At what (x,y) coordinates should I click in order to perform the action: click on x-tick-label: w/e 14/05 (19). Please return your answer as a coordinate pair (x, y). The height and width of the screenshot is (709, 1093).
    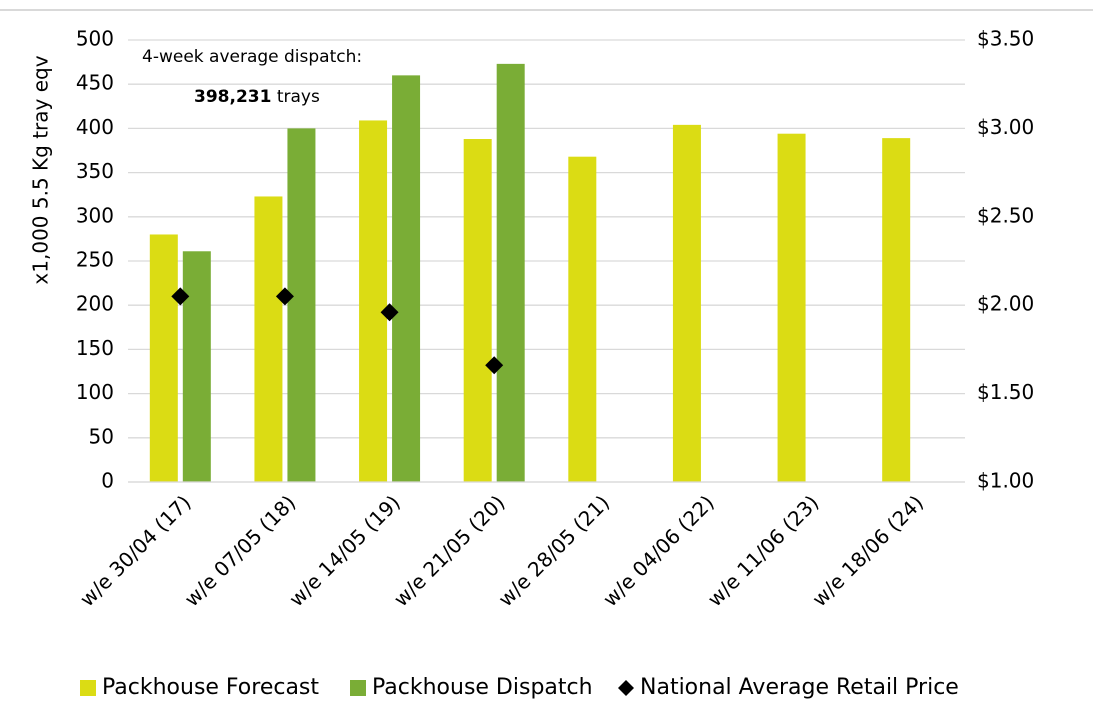
    Looking at the image, I should click on (344, 550).